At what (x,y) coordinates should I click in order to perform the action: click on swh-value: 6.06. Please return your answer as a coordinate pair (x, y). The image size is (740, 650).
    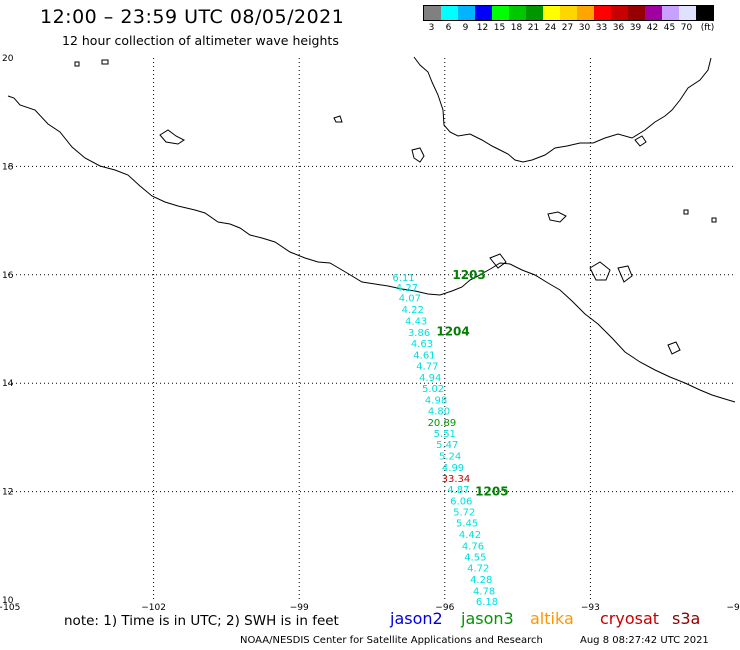
    Looking at the image, I should click on (461, 501).